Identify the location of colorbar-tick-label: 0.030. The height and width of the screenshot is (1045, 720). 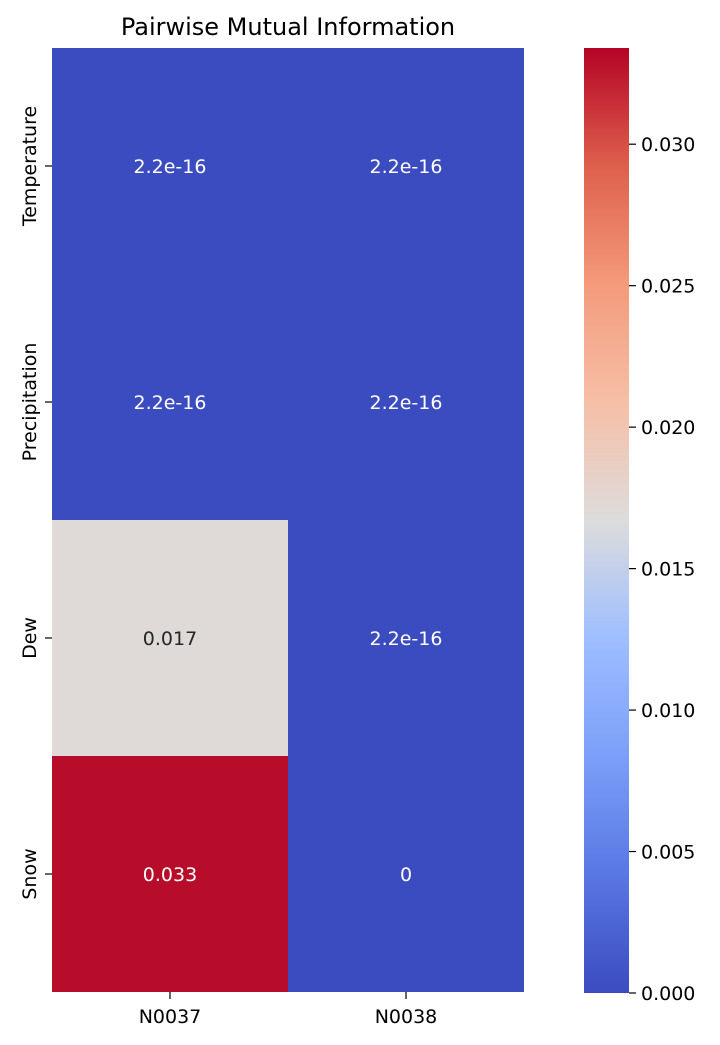
(668, 145).